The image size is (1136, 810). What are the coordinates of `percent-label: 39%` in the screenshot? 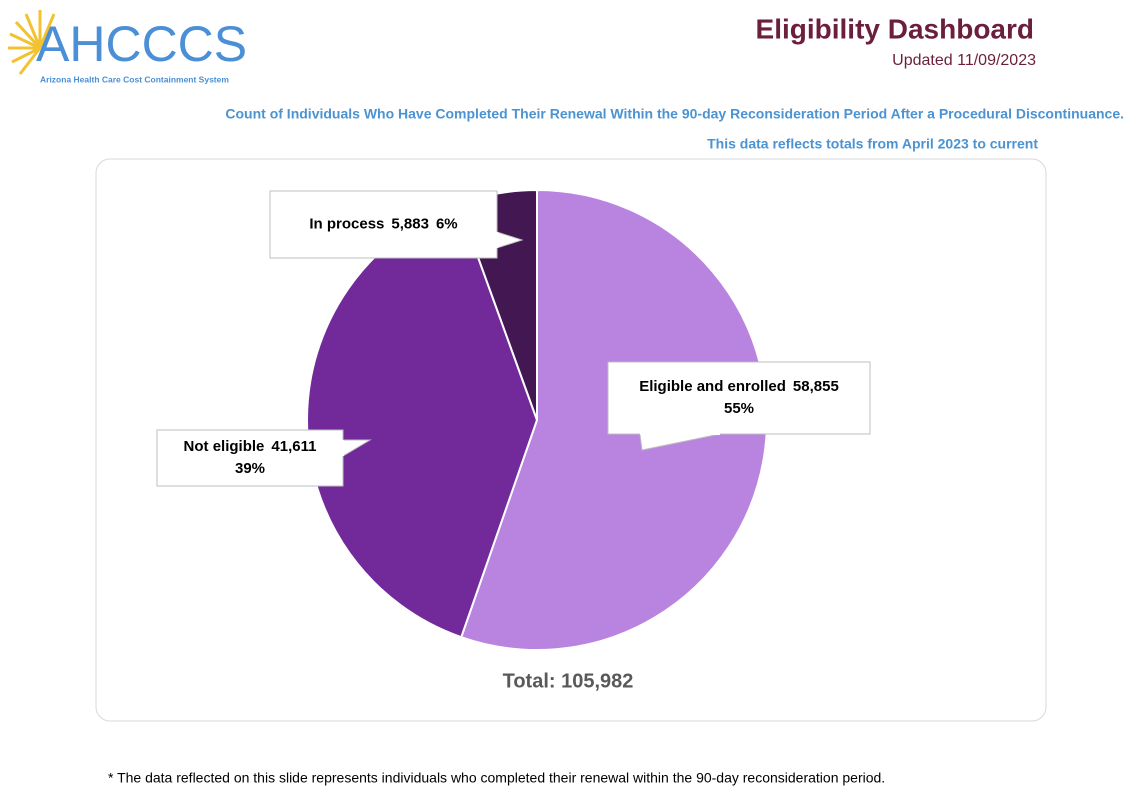 It's located at (250, 468).